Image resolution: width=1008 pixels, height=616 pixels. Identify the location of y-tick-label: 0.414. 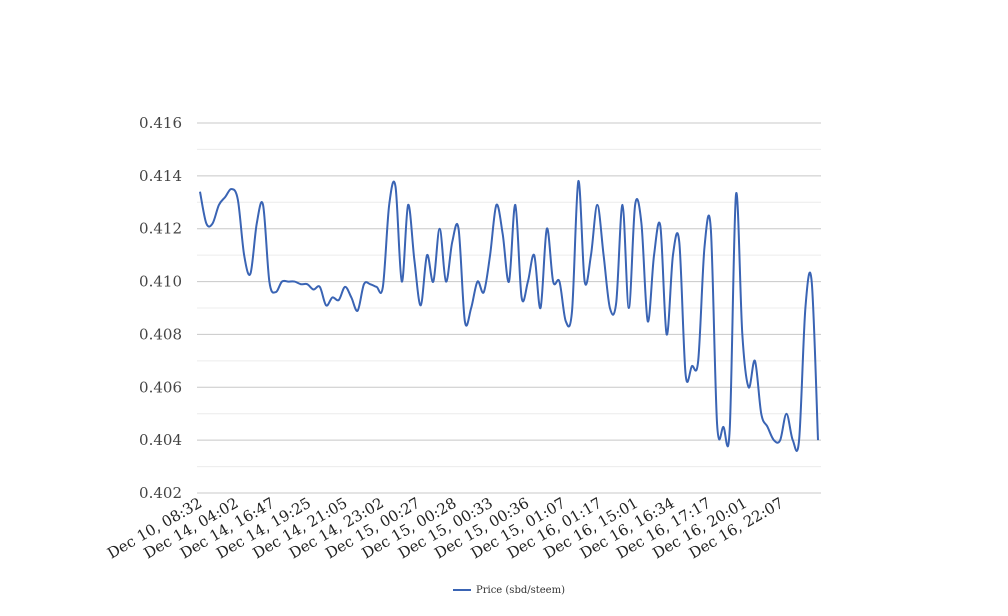
(160, 176).